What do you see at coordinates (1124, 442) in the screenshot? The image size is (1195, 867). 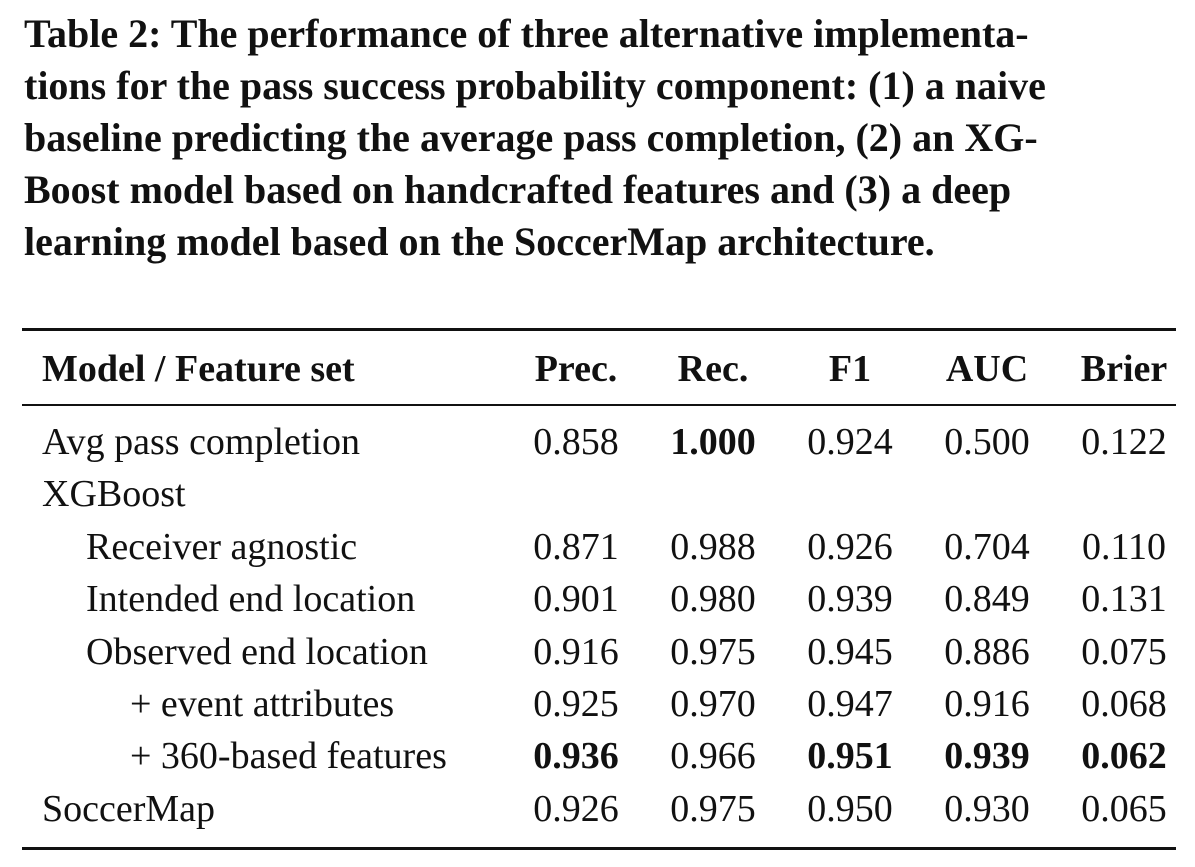 I see `table-cell: 0.122` at bounding box center [1124, 442].